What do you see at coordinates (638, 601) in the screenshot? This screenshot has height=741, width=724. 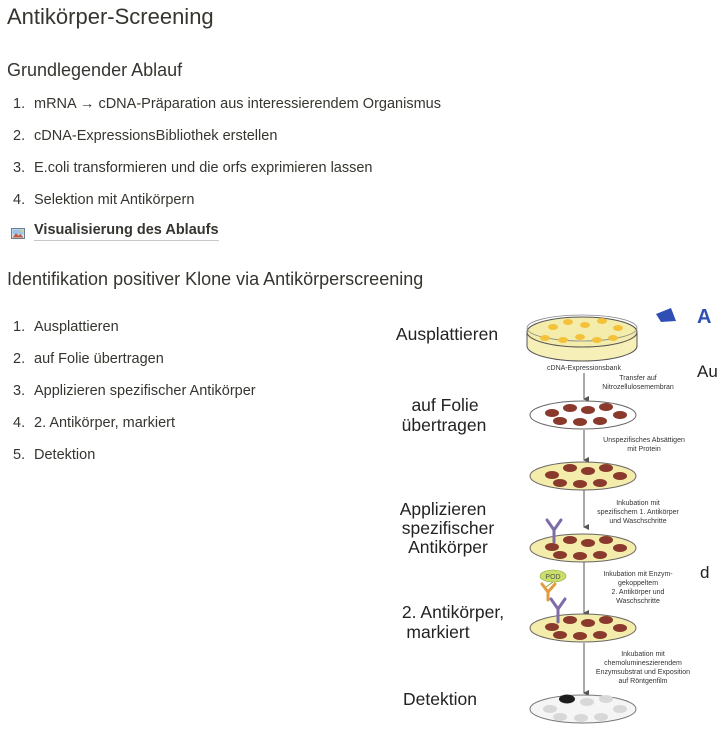 I see `note-waschschritte-2: Waschschritte` at bounding box center [638, 601].